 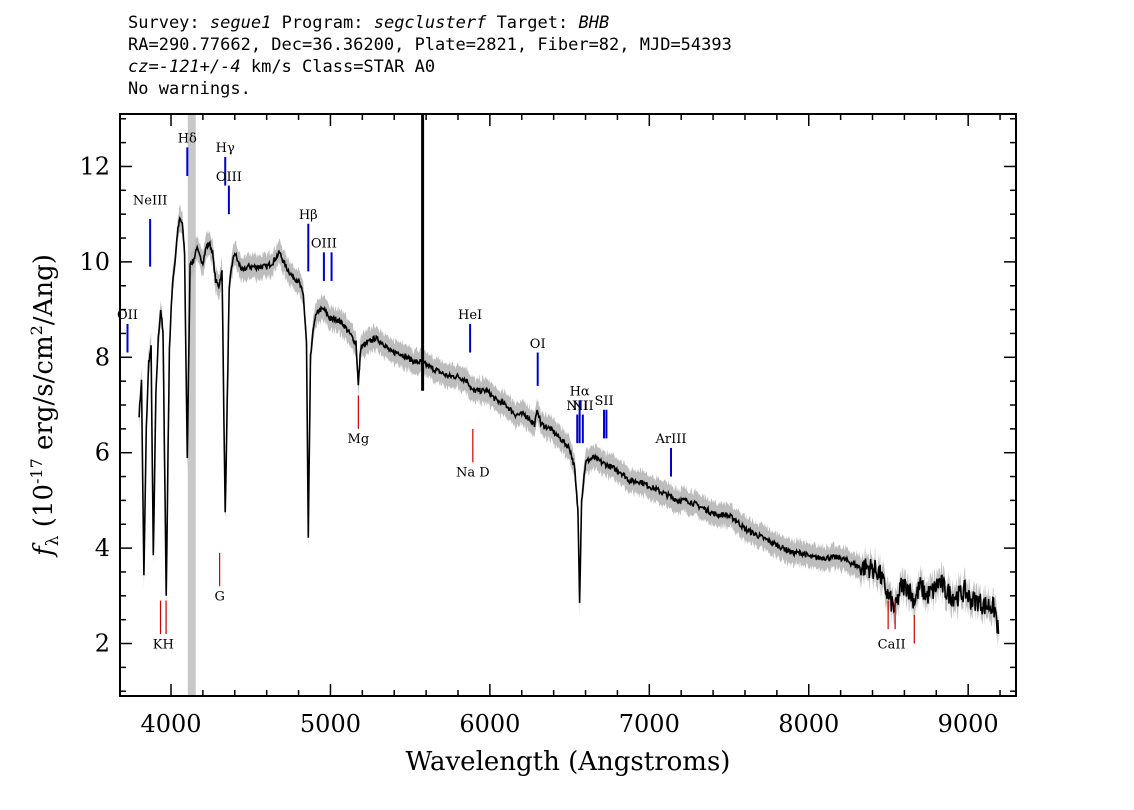 I want to click on emission-line-label: Hα, so click(x=580, y=391).